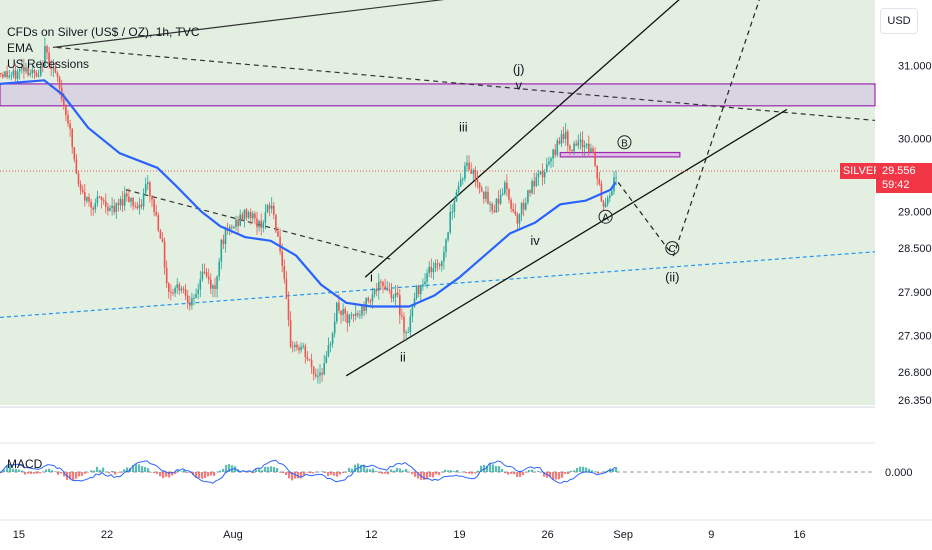  I want to click on wedge-top-line, so click(248, 24).